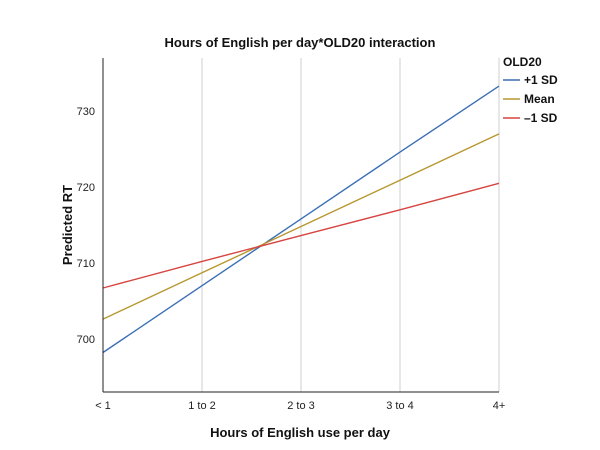  Describe the element at coordinates (499, 406) in the screenshot. I see `x-tick-label: 4+` at that location.